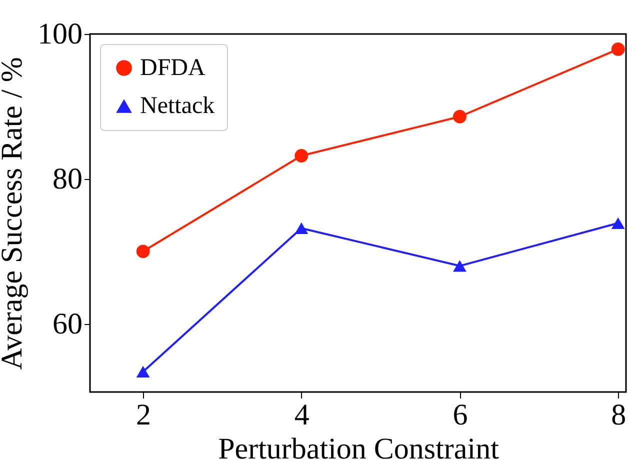 This screenshot has width=639, height=476. Describe the element at coordinates (67, 323) in the screenshot. I see `y-tick-label: 60` at that location.